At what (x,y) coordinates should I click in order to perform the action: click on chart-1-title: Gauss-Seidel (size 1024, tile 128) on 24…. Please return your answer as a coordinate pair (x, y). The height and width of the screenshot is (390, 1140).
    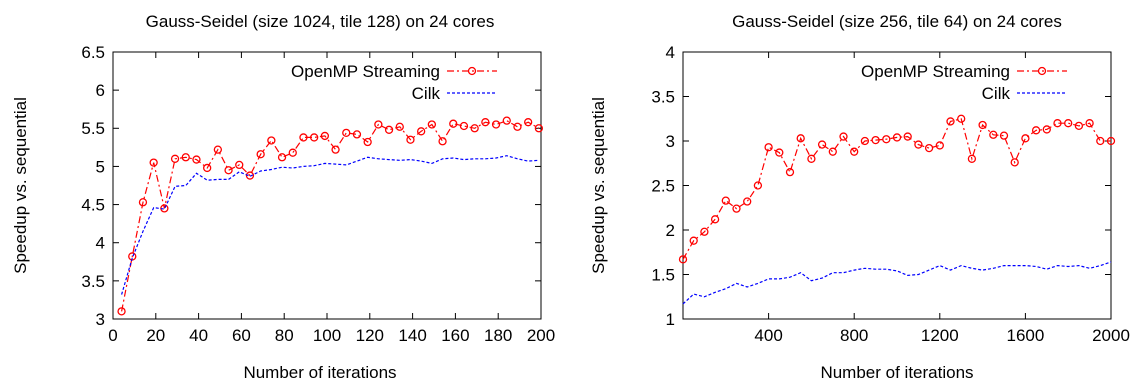
    Looking at the image, I should click on (320, 21).